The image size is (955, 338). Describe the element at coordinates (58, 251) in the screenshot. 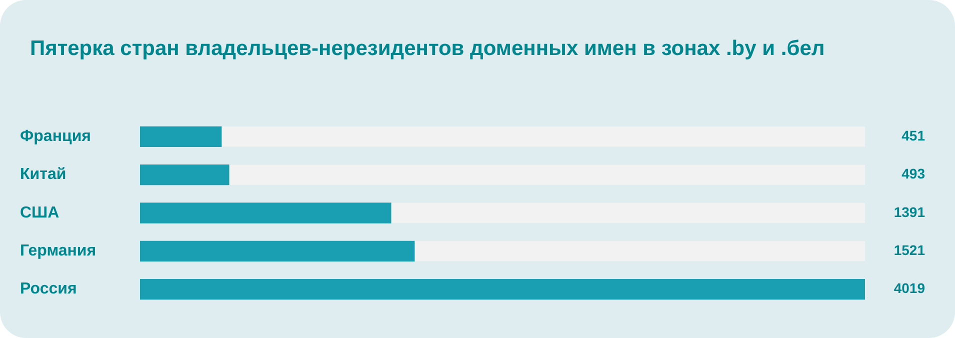

I see `y-tick-label: Германия` at that location.